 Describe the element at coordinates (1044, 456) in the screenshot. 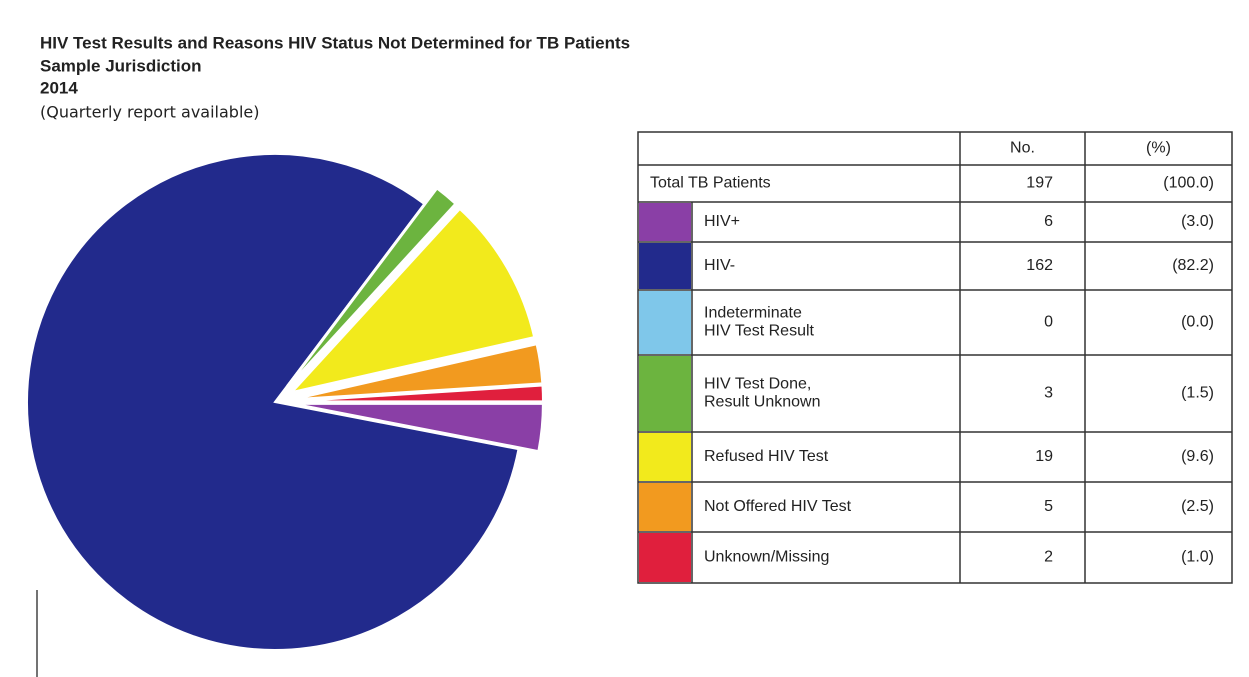

I see `table-count: 19` at that location.